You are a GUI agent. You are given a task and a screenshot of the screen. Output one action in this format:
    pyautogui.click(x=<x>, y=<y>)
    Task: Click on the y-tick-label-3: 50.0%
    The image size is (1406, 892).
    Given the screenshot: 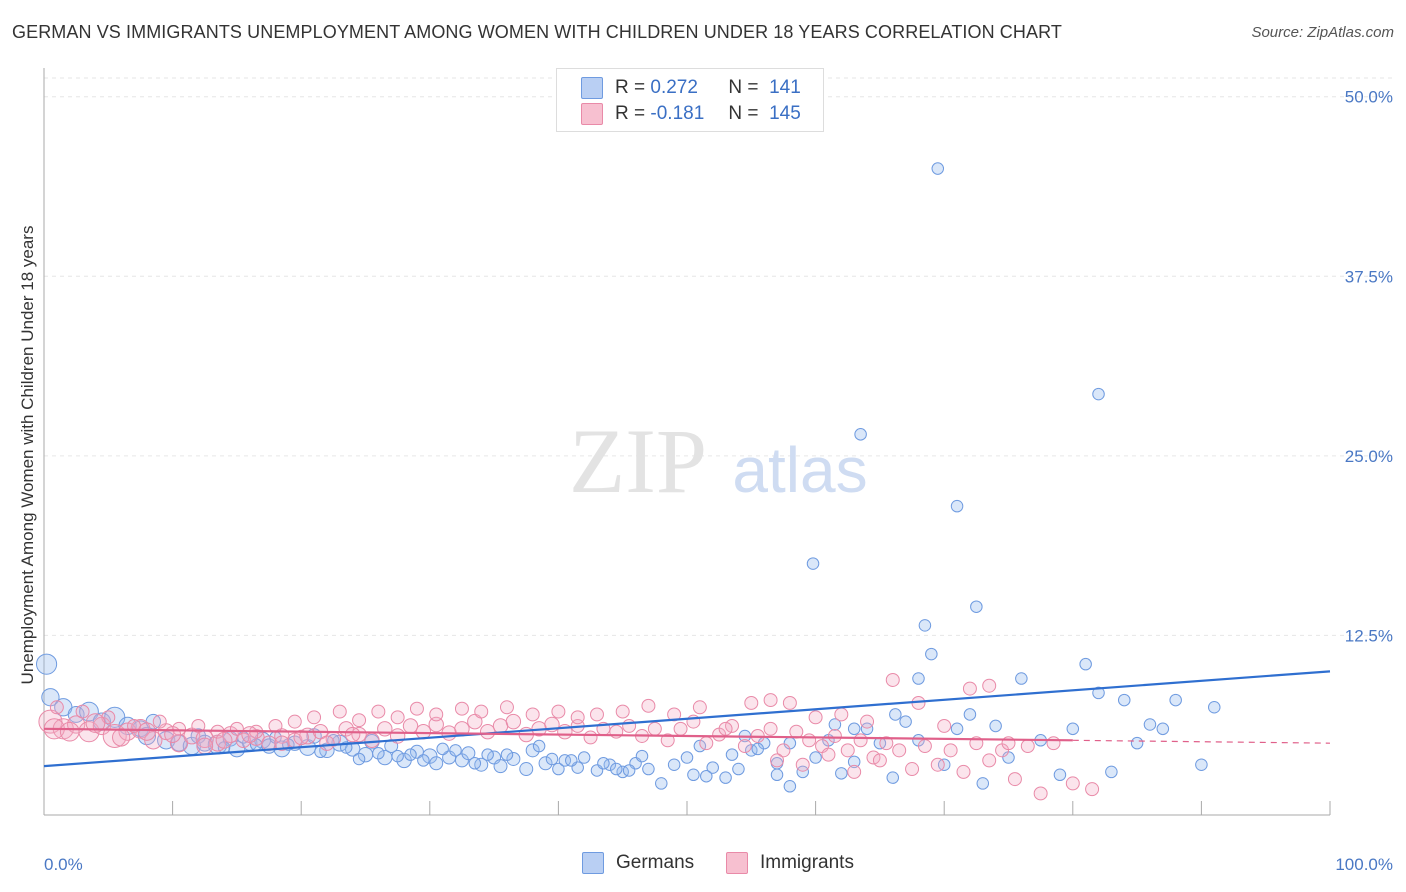 What is the action you would take?
    pyautogui.click(x=1369, y=97)
    